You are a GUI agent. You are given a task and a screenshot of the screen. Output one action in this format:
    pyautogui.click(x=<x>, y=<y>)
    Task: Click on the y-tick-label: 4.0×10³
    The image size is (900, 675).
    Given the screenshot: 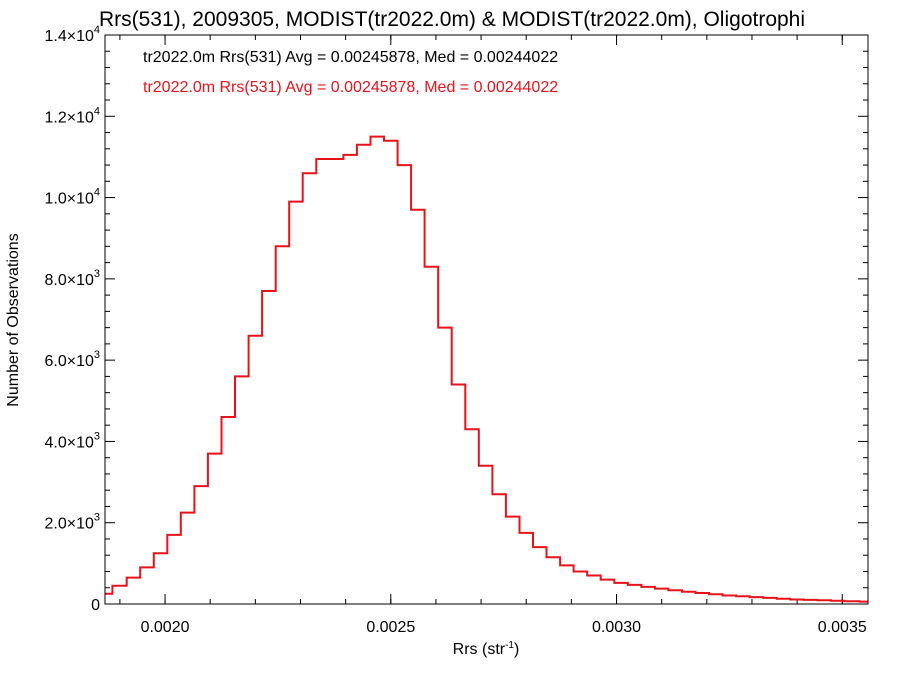 What is the action you would take?
    pyautogui.click(x=72, y=440)
    